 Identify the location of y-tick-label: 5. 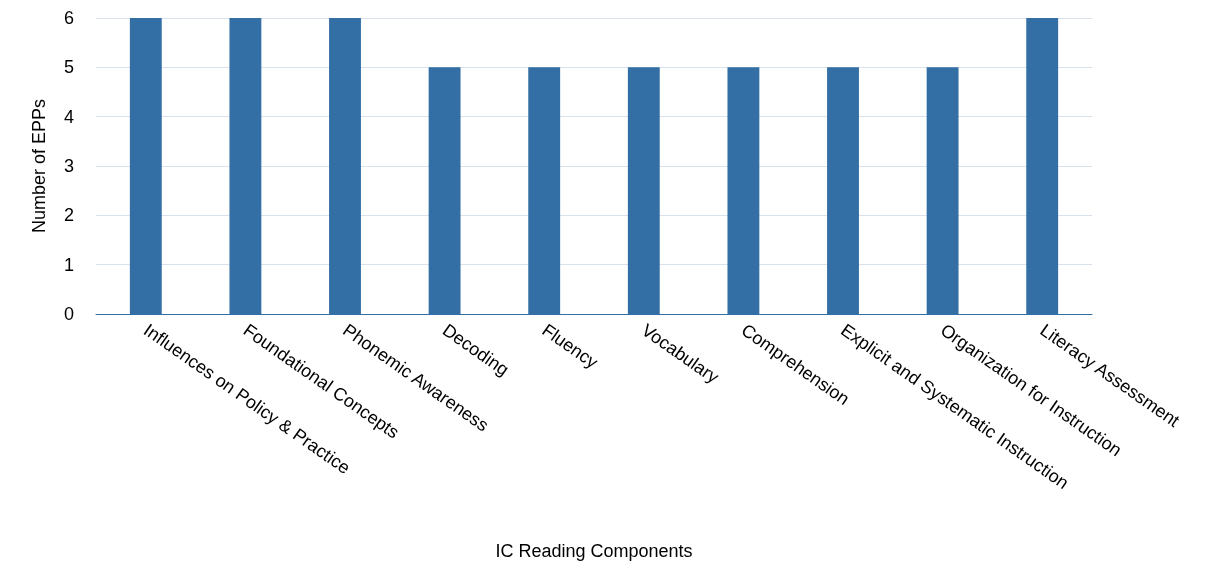
(68, 67).